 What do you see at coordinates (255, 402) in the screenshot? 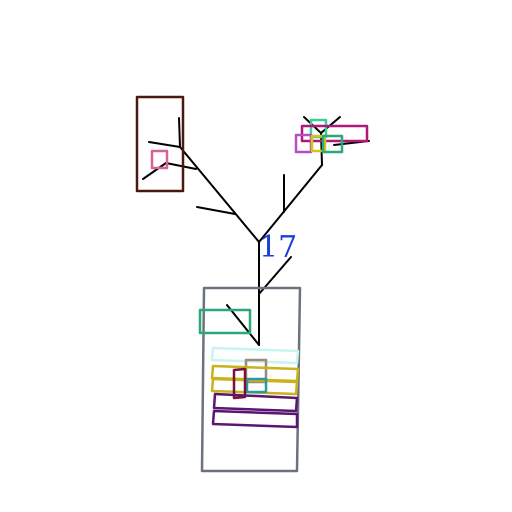
I see `purple-box-upper` at bounding box center [255, 402].